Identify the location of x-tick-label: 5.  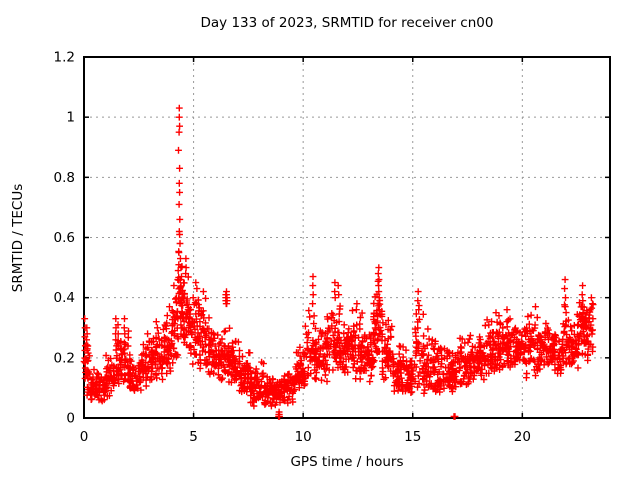
(193, 437).